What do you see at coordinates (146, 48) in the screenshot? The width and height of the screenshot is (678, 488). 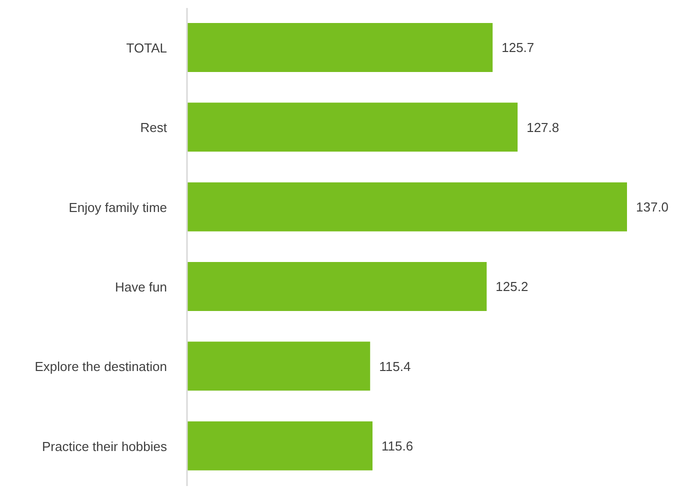 I see `y-tick-label: TOTAL` at bounding box center [146, 48].